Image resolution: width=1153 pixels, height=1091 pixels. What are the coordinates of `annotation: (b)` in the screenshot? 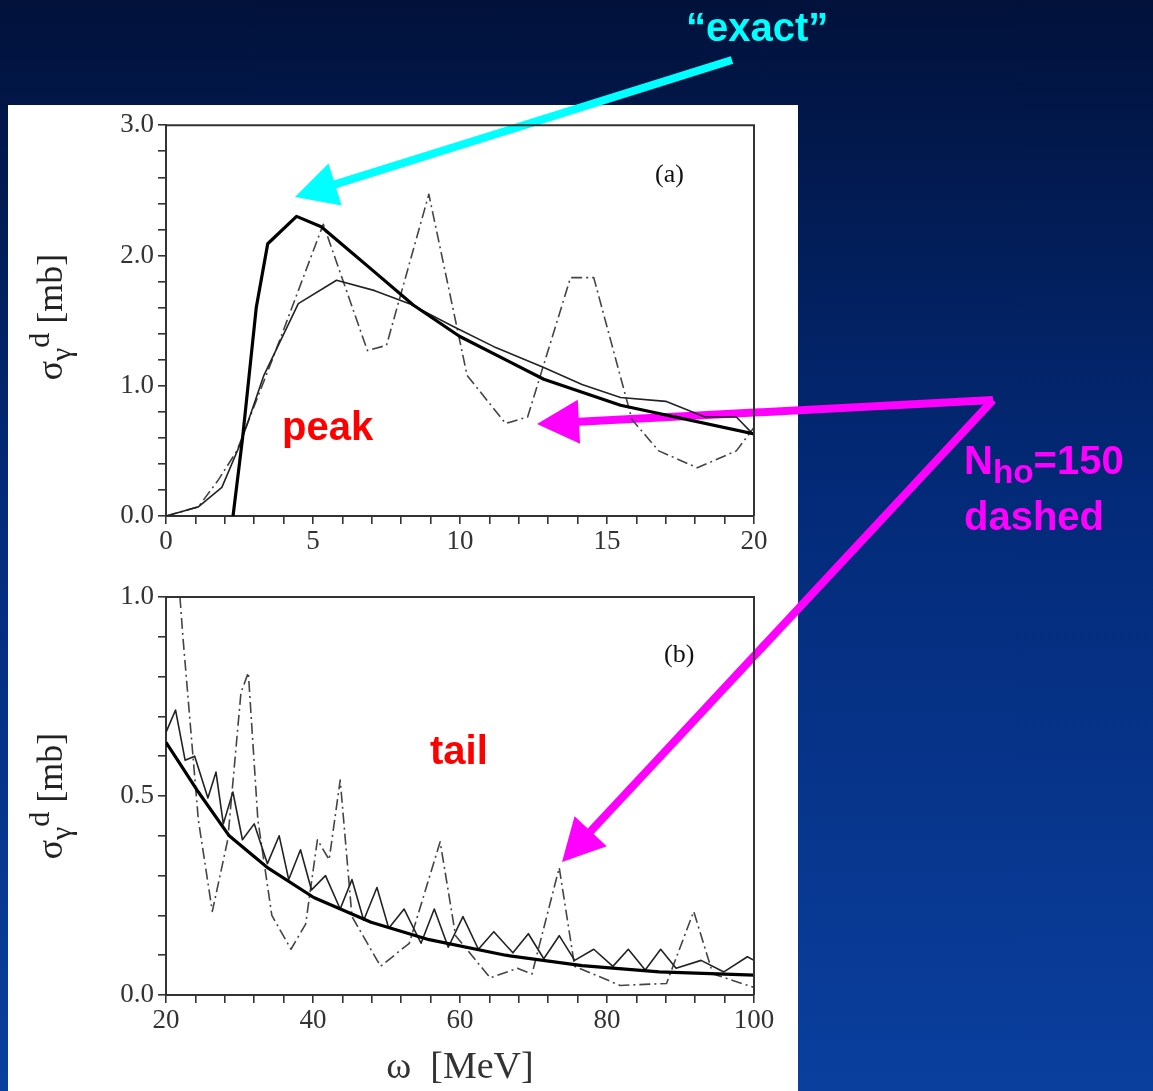 It's located at (679, 654).